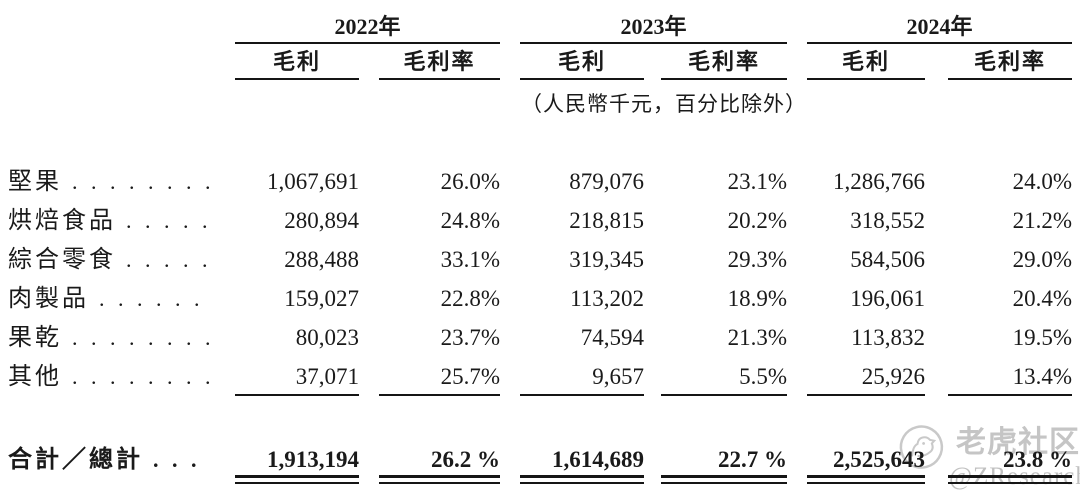  I want to click on cell-value: 1,286,766, so click(879, 181).